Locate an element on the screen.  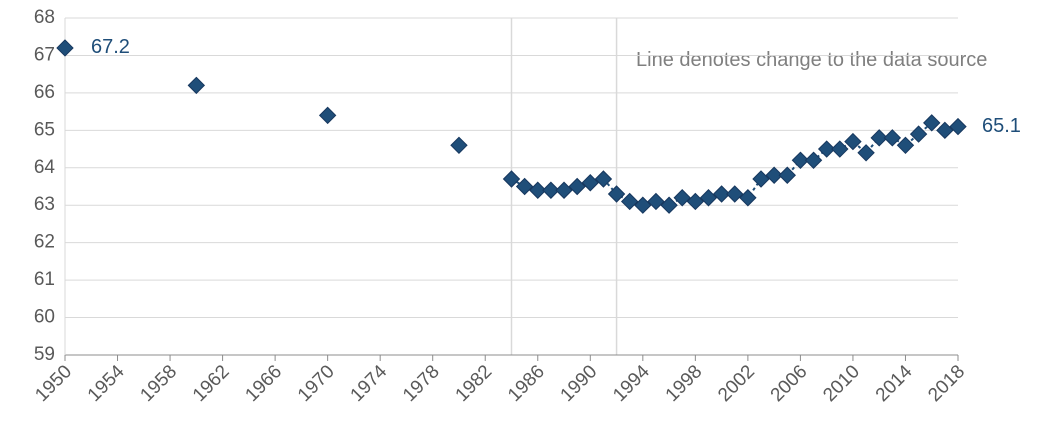
x-tick-label: 1958 is located at coordinates (158, 383).